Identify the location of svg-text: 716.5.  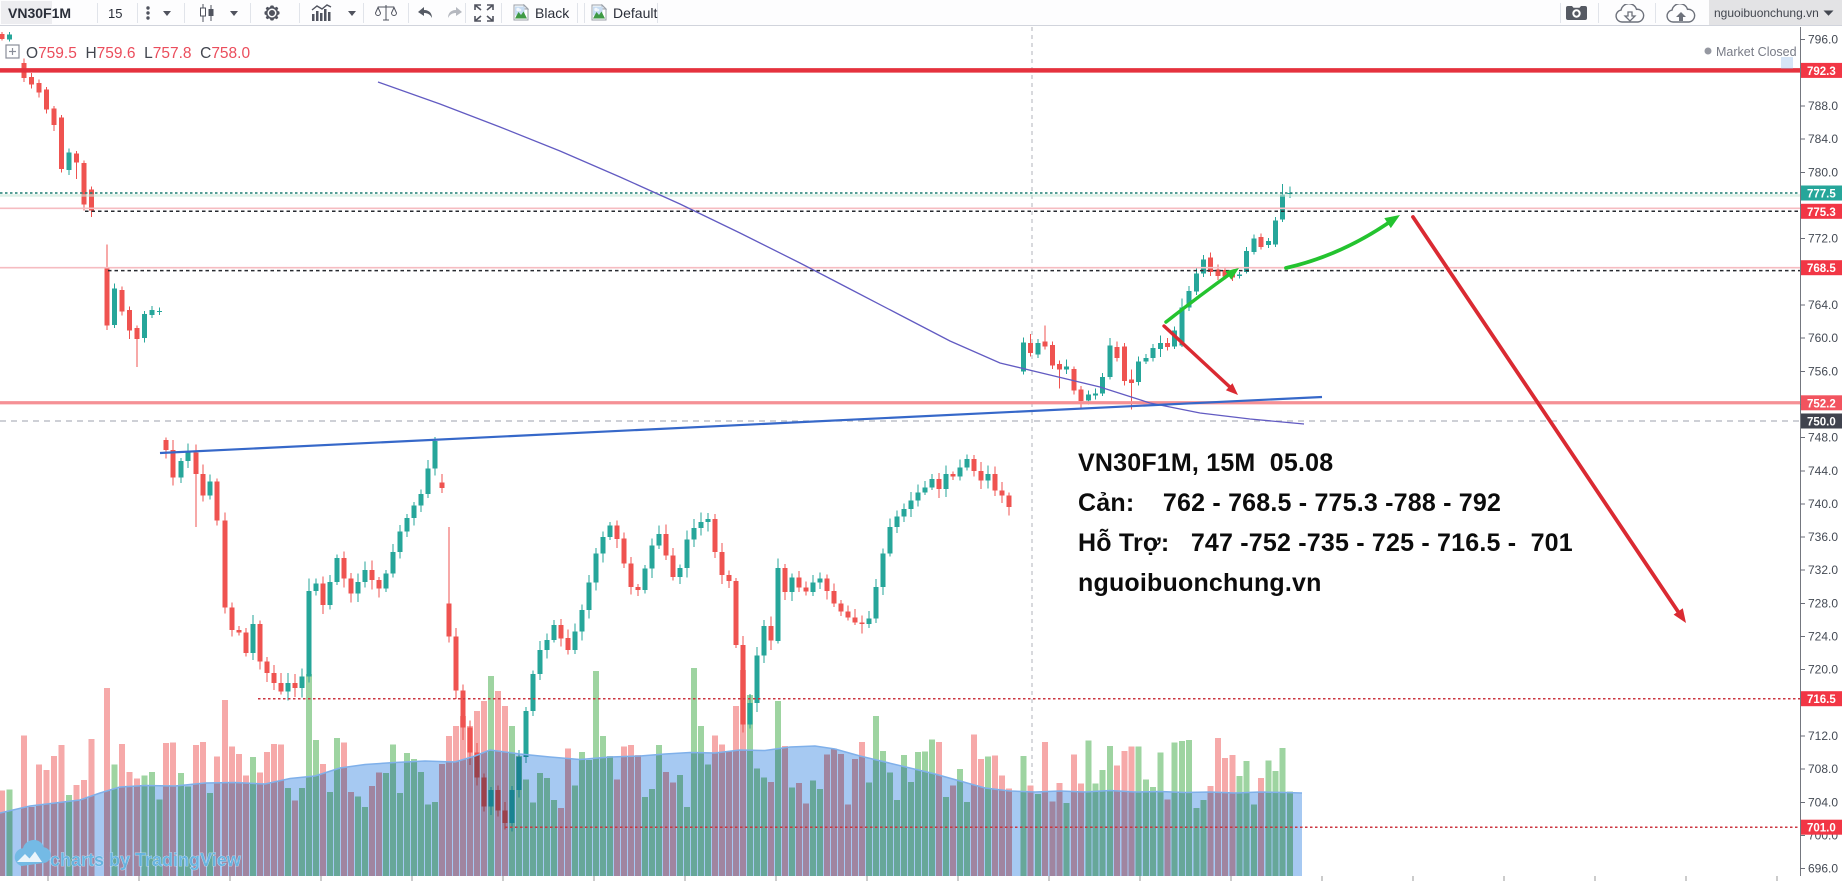
(1821, 700).